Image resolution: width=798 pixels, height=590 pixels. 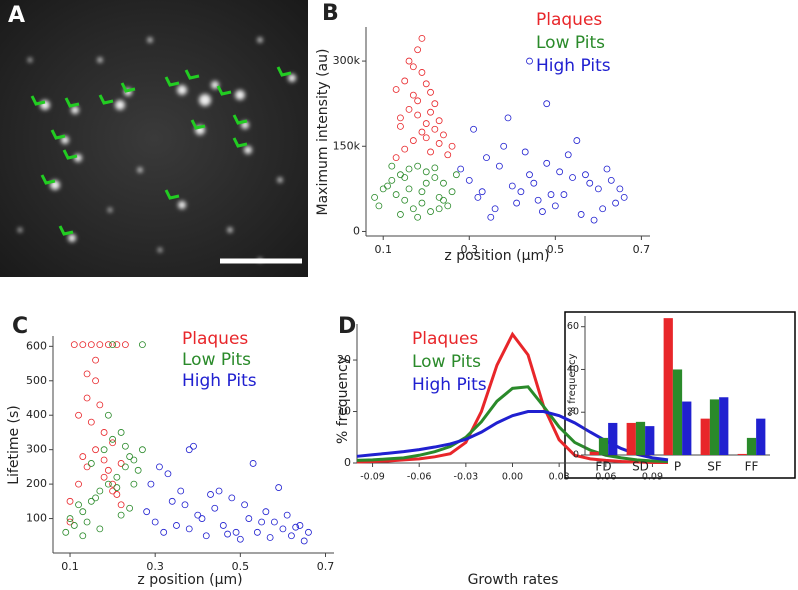 I want to click on y-tick-label: 400, so click(x=36, y=414).